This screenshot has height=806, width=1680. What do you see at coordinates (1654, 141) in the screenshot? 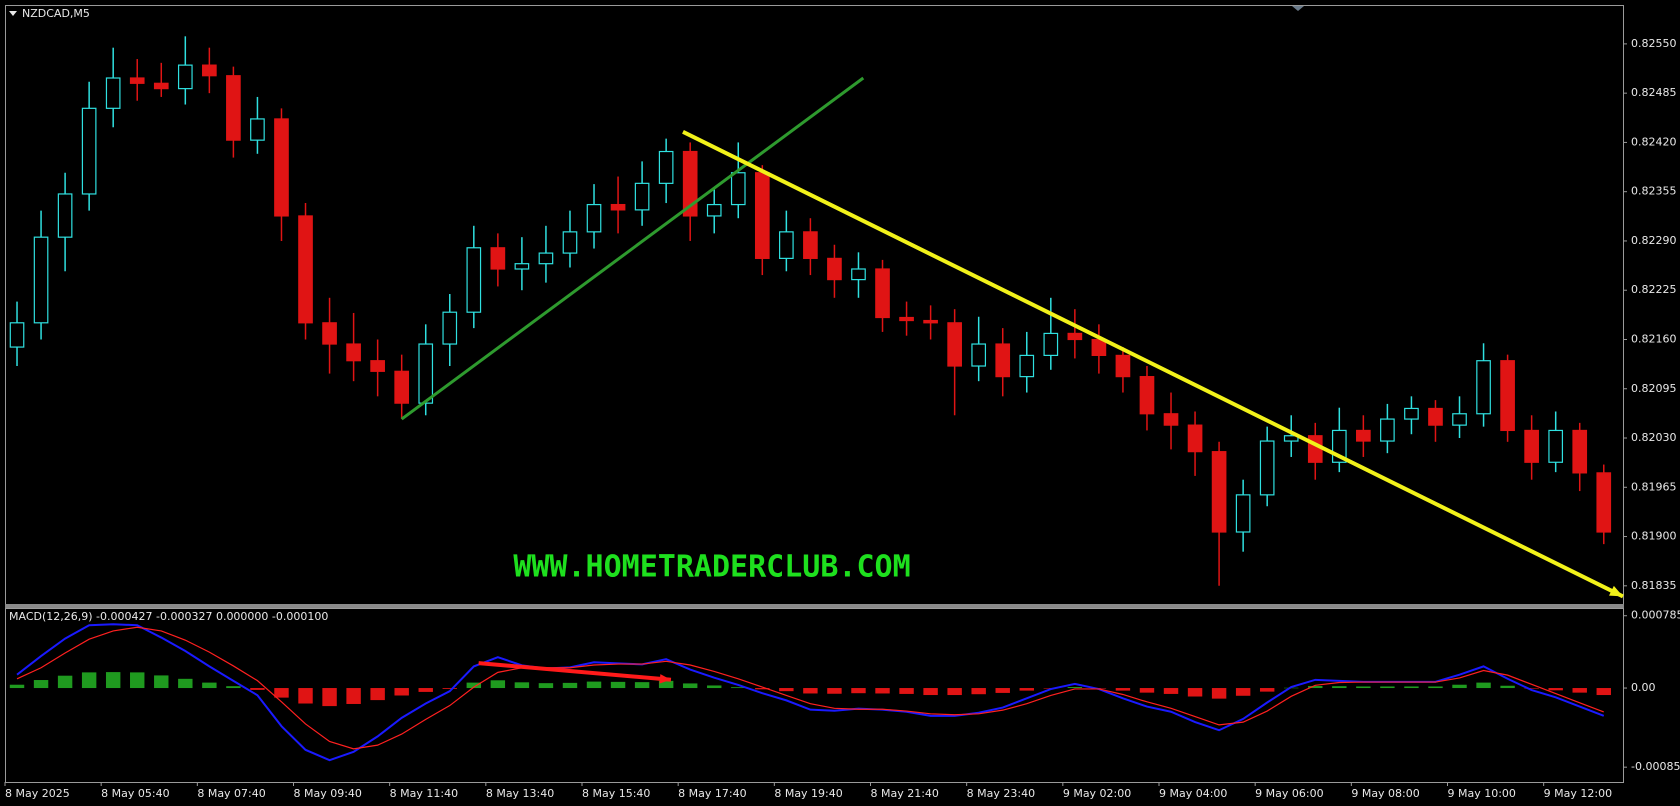
I see `y-tick-label: 0.82420` at bounding box center [1654, 141].